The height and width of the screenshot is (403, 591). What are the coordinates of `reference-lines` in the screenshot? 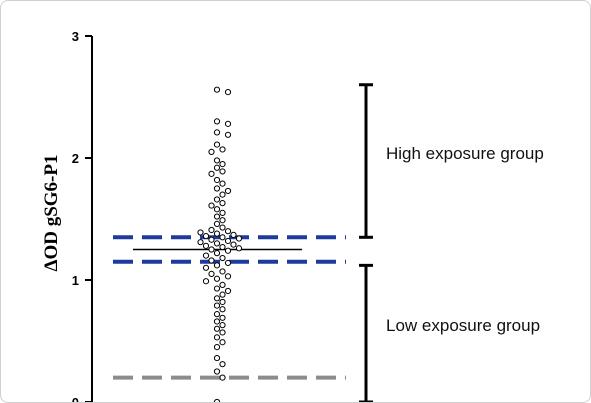 It's located at (229, 307).